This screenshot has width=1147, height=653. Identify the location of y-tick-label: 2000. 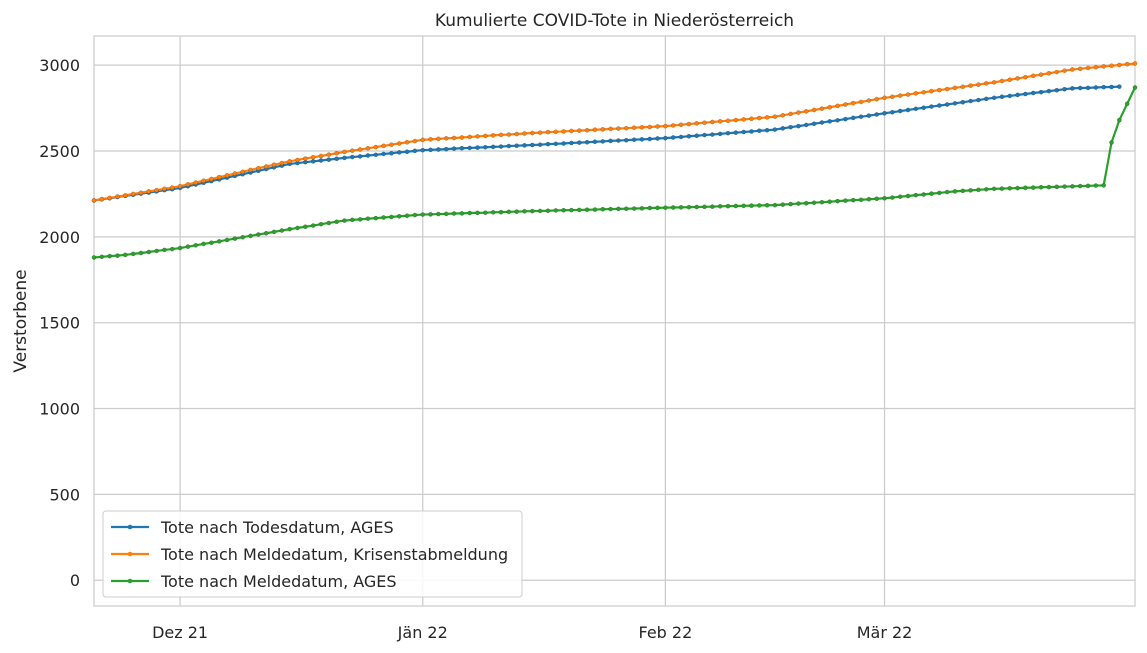
(59, 237).